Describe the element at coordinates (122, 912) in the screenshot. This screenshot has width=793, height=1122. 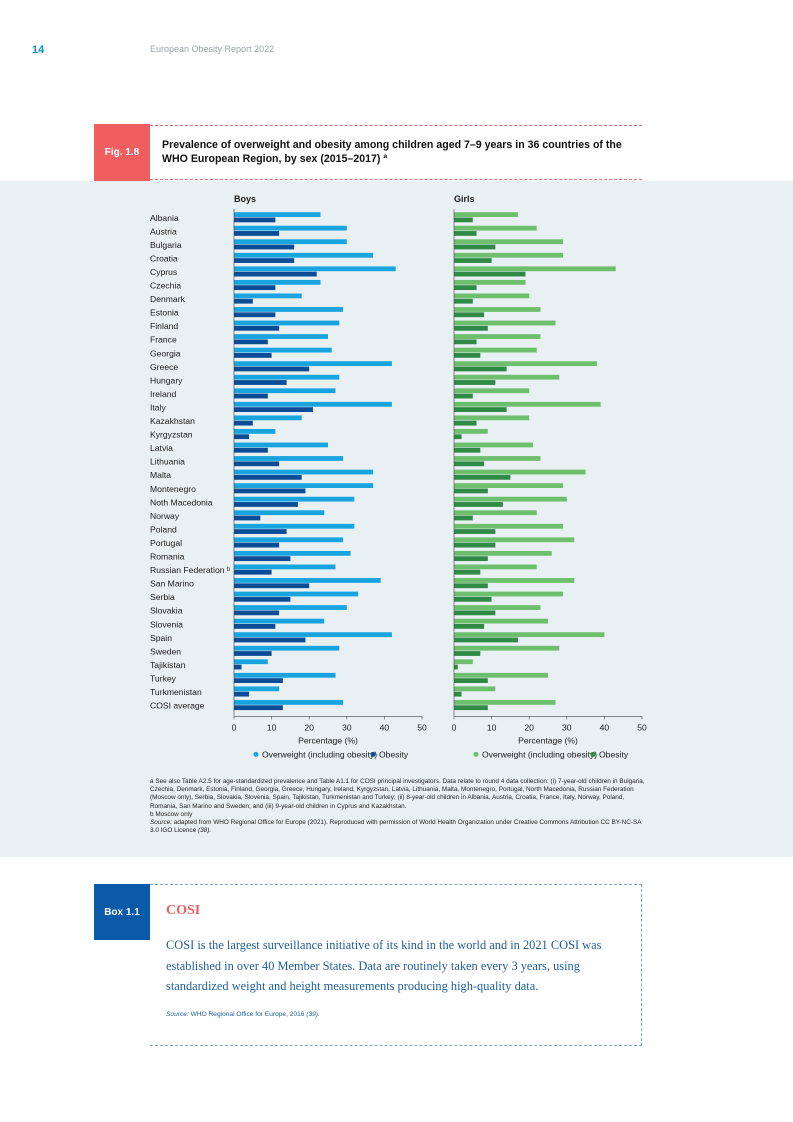
I see `box-tag: Box 1.1` at that location.